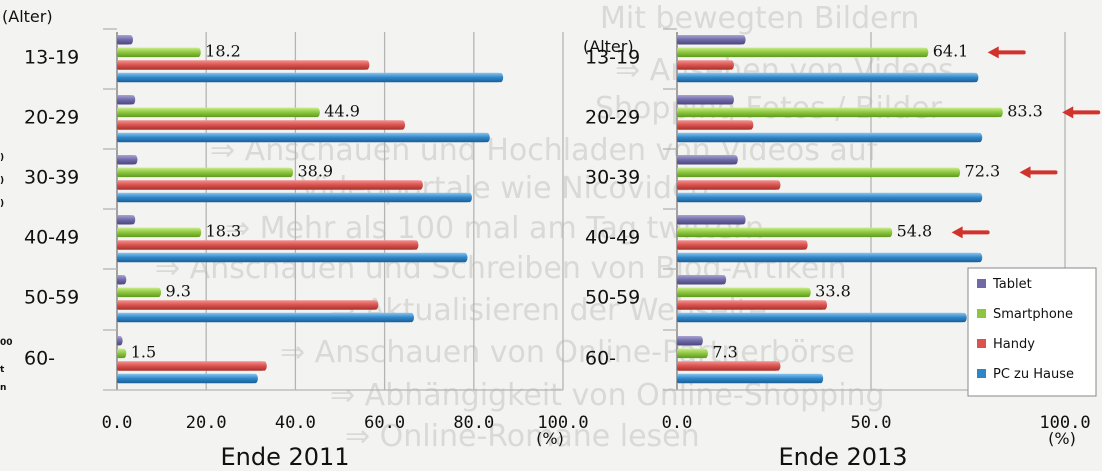  Describe the element at coordinates (177, 291) in the screenshot. I see `data-label: 9.3` at that location.